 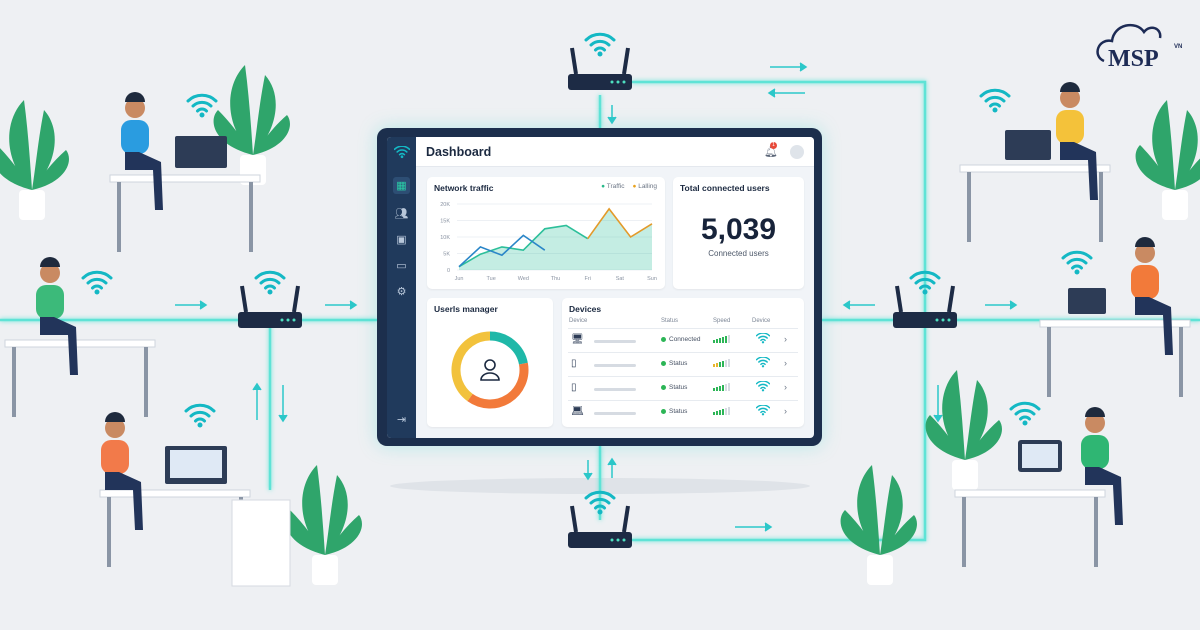 I want to click on x-tick-label: Tue, so click(x=491, y=279).